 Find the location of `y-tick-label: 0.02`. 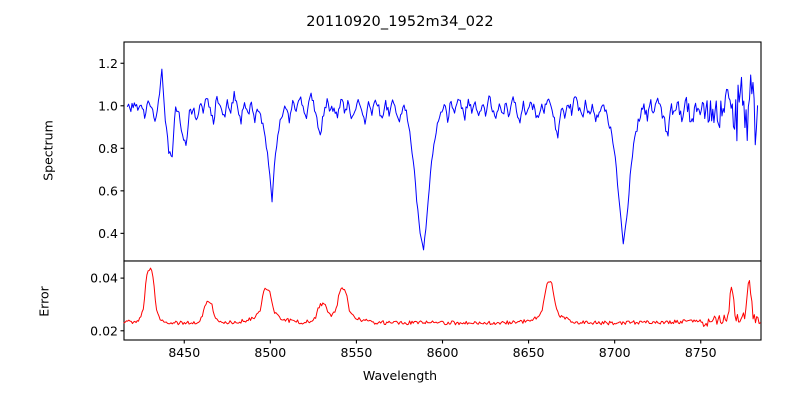

y-tick-label: 0.02 is located at coordinates (104, 330).